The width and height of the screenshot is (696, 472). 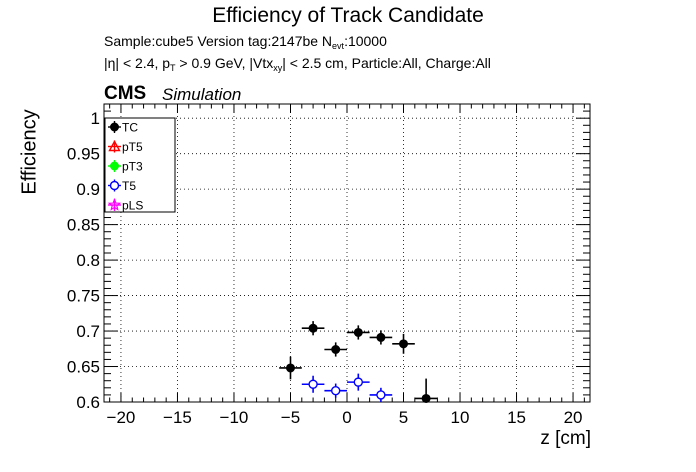 I want to click on y-tick-label-0: 0.6, so click(x=88, y=402).